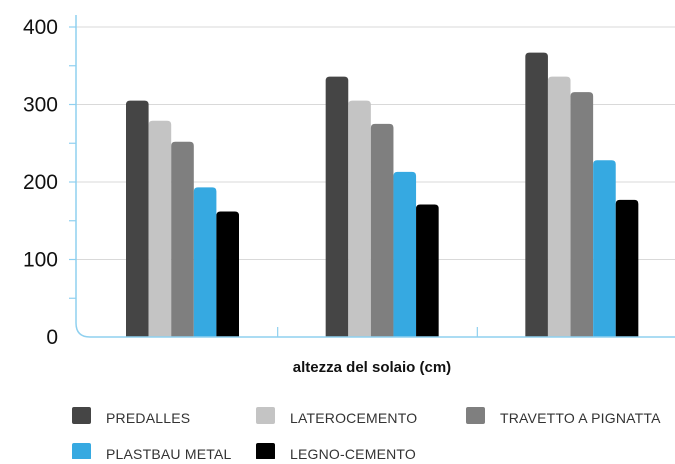  I want to click on legend-label: TRAVETTO A PIGNATTA, so click(580, 418).